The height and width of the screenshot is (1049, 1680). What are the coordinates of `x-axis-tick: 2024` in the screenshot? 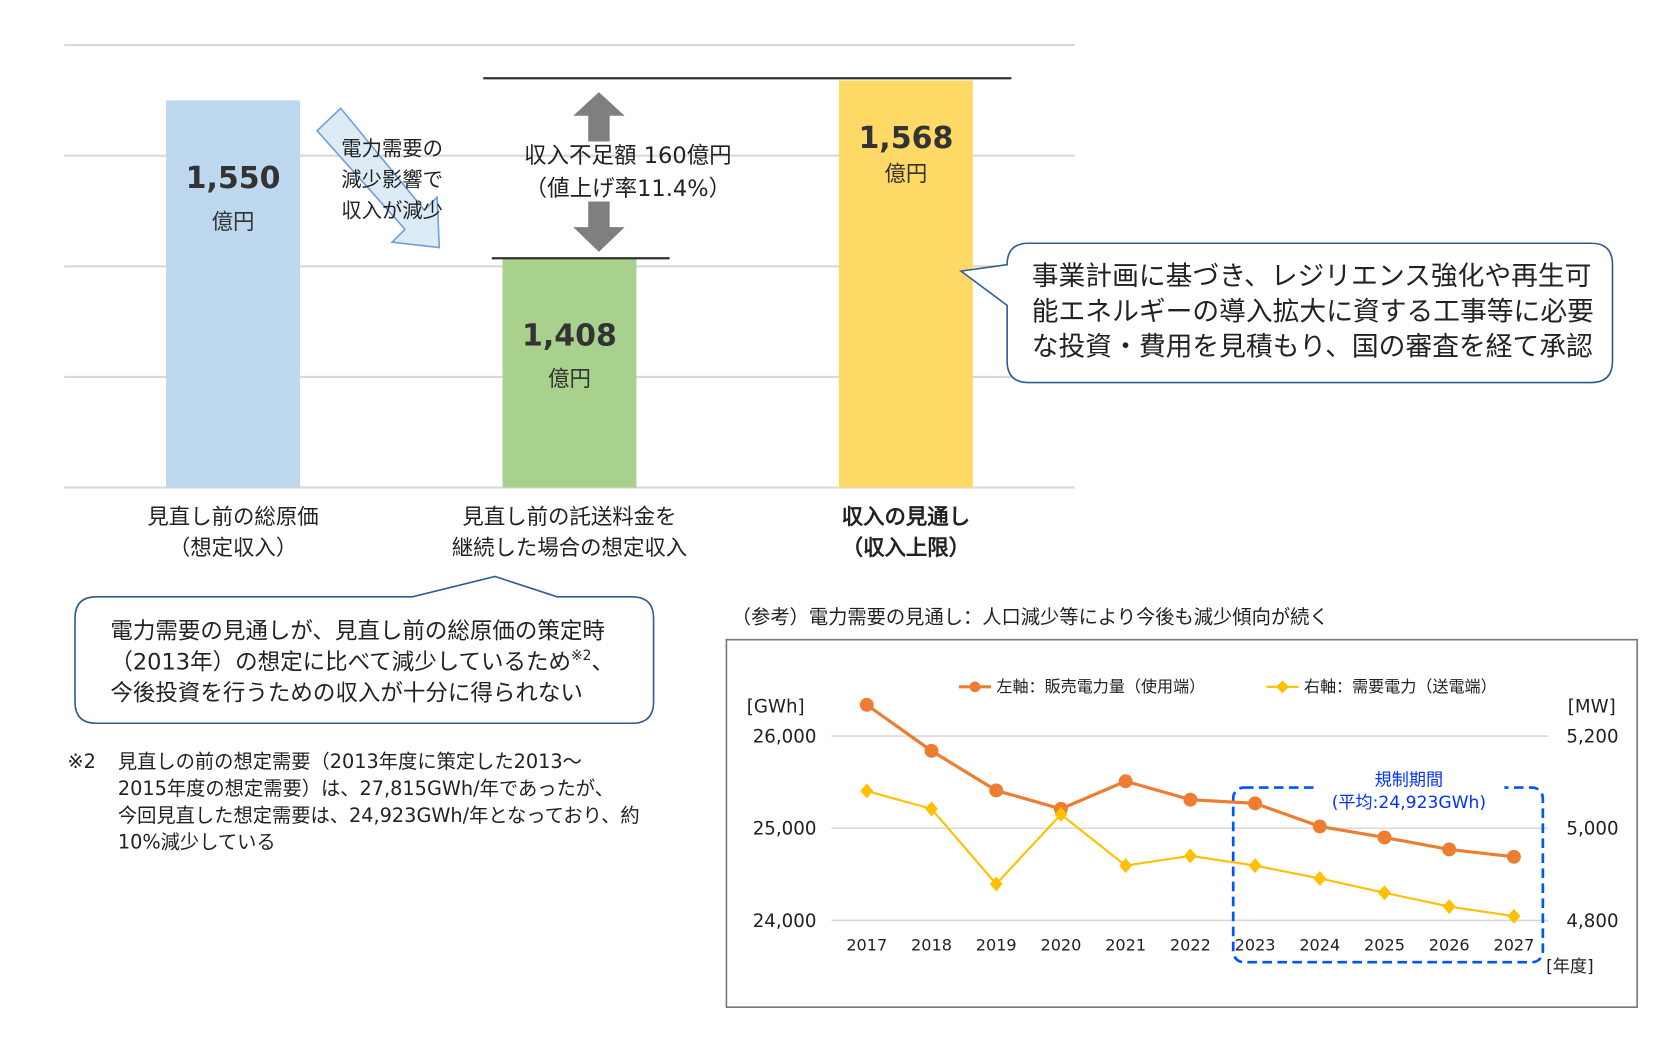 It's located at (1319, 944).